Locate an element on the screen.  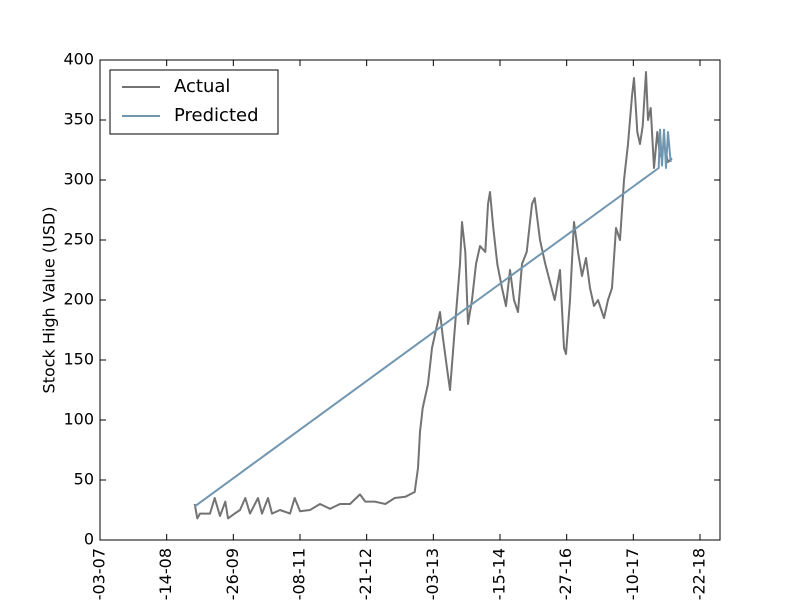
y-tick-label: 100 is located at coordinates (78, 419).